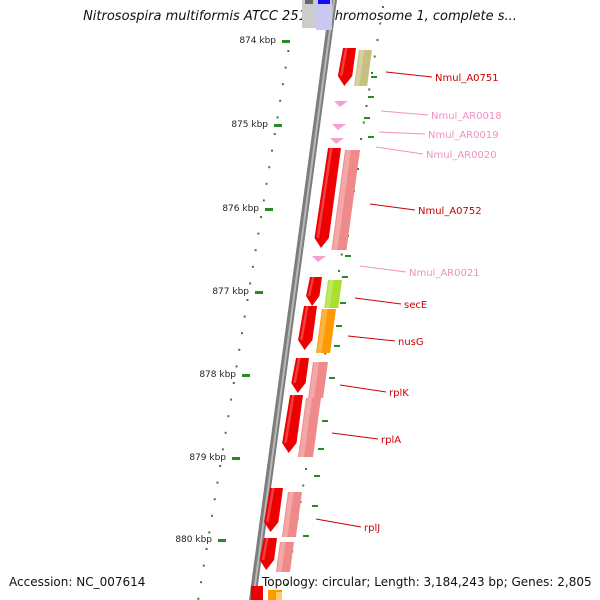 Image resolution: width=600 pixels, height=600 pixels. Describe the element at coordinates (463, 135) in the screenshot. I see `gene-label: Nmul_AR0019` at that location.